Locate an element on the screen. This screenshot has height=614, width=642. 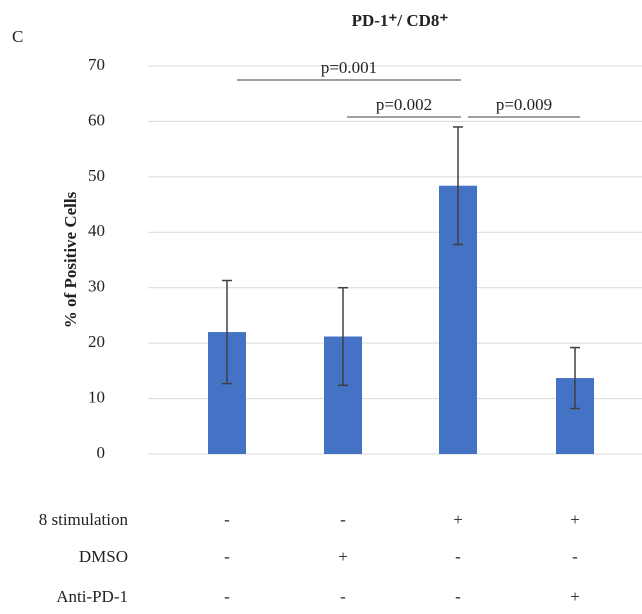
significance-label: p=0.009 is located at coordinates (524, 104).